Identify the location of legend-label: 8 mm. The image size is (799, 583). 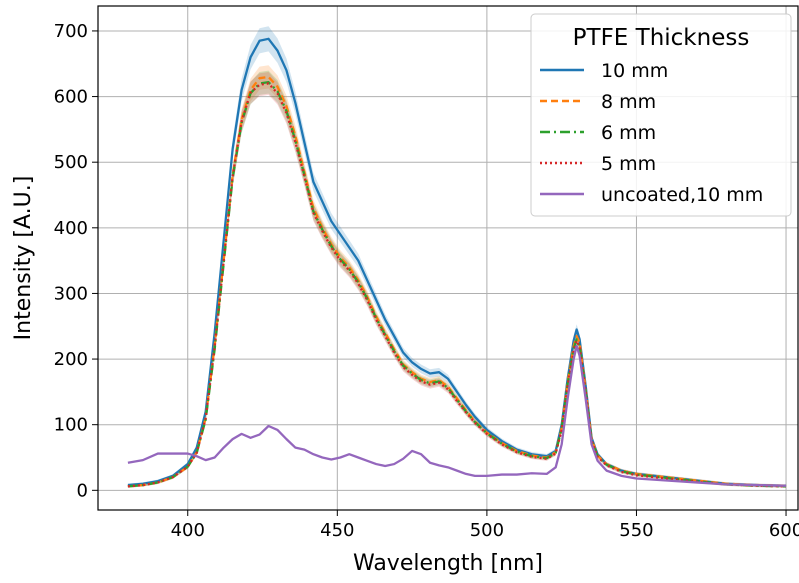
(628, 102).